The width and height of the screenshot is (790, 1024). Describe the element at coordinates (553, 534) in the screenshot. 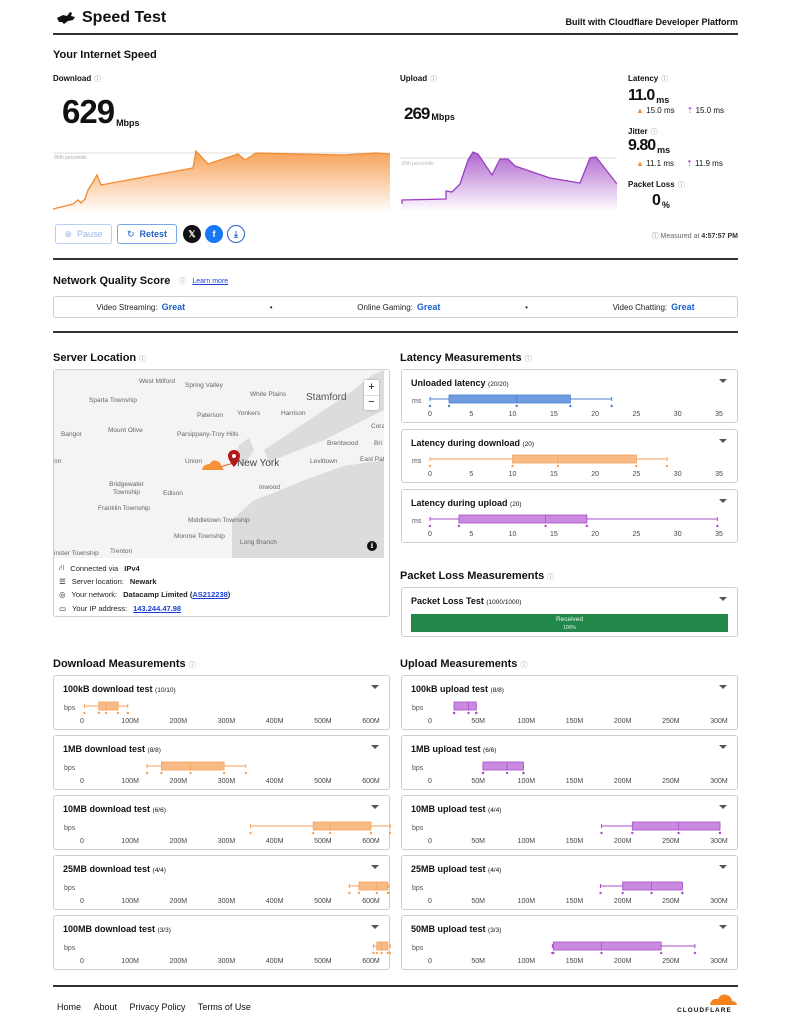

I see `axis-tick: 15` at that location.